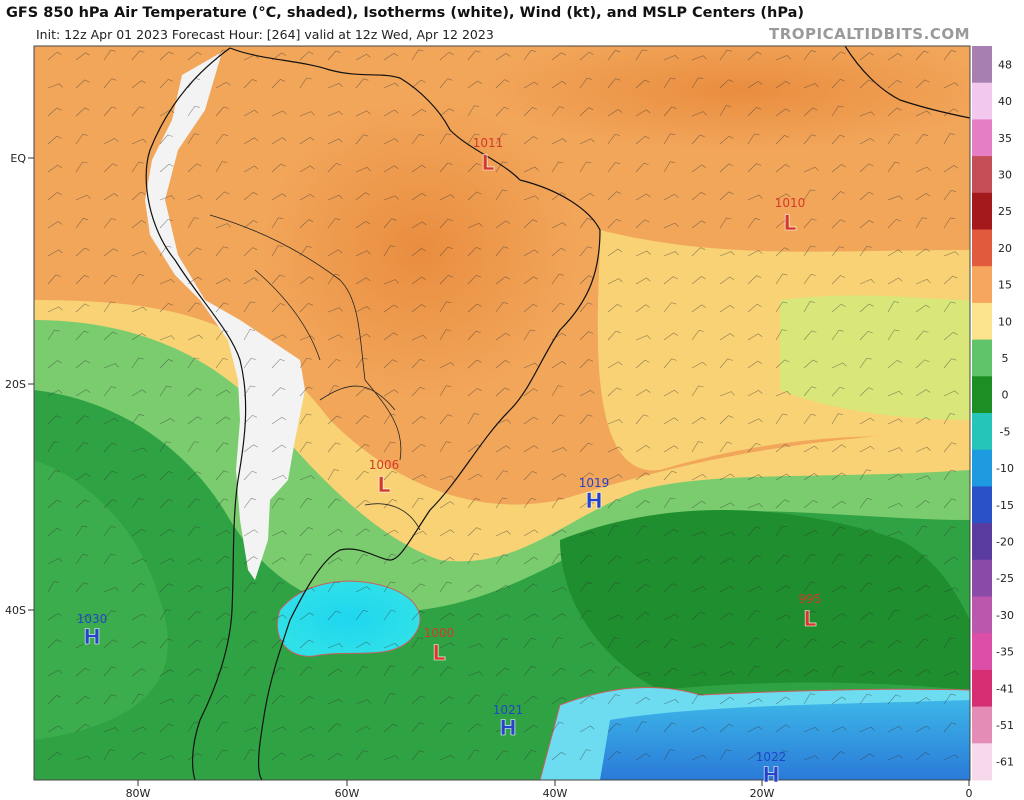 Image resolution: width=1024 pixels, height=800 pixels. I want to click on pressure-letter: L, so click(383, 485).